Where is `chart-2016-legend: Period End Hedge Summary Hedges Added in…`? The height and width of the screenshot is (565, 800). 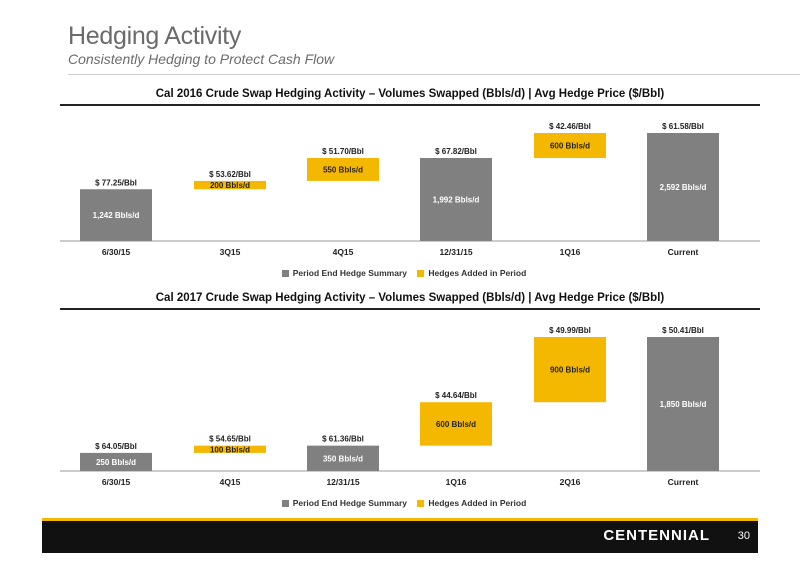 chart-2016-legend: Period End Hedge Summary Hedges Added in… is located at coordinates (400, 273).